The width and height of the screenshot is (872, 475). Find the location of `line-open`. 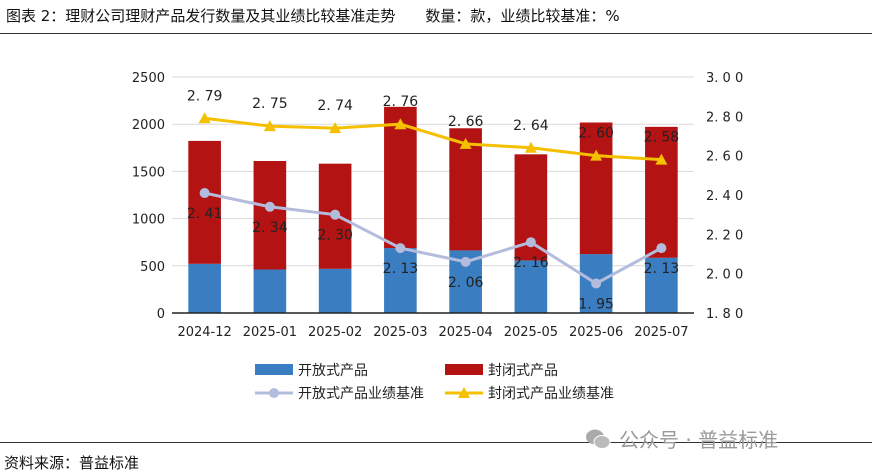

line-open is located at coordinates (433, 238).